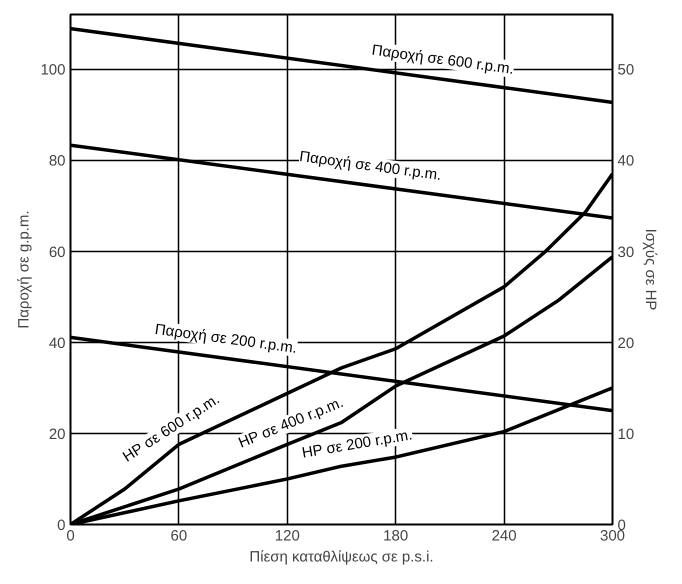 The image size is (682, 584). What do you see at coordinates (357, 444) in the screenshot?
I see `text: HP σε 200 r.p.m.` at bounding box center [357, 444].